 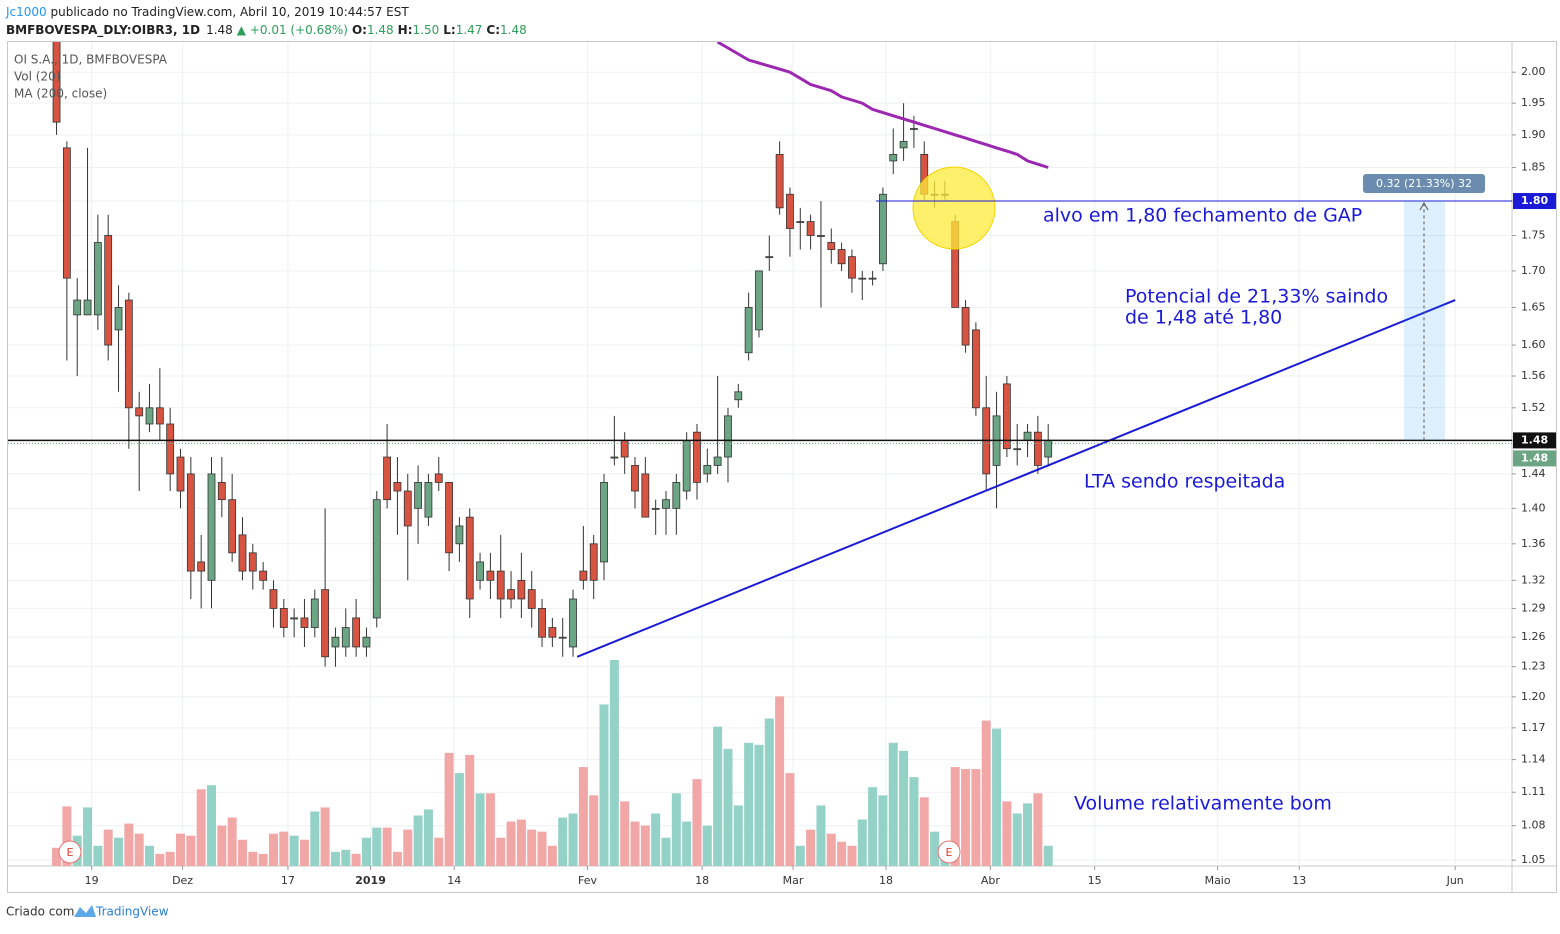 What do you see at coordinates (1533, 344) in the screenshot?
I see `y-tick-label: 1.60` at bounding box center [1533, 344].